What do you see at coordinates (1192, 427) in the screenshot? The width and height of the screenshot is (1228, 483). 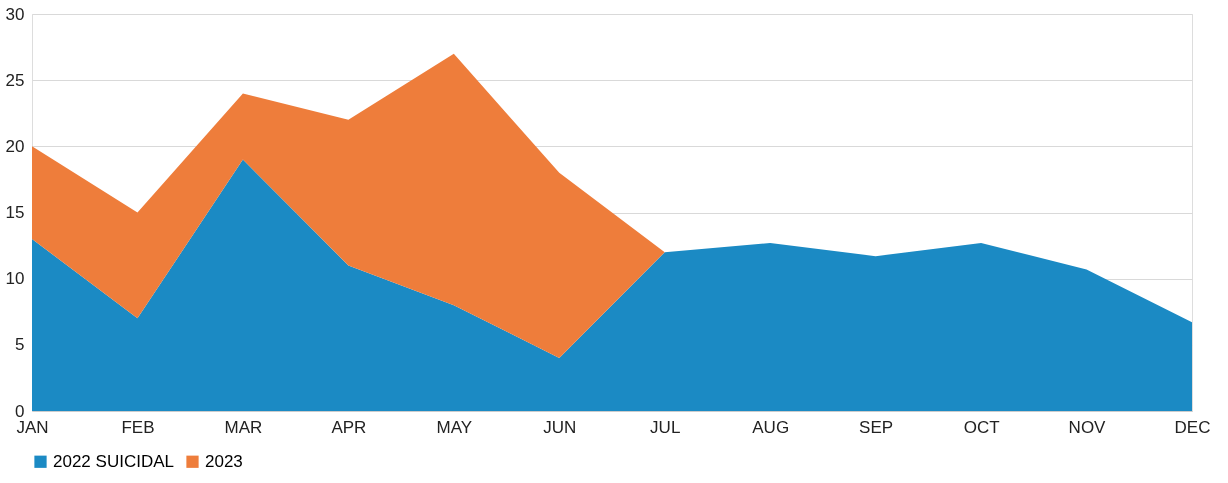 I see `x-tick-label: DEC` at bounding box center [1192, 427].